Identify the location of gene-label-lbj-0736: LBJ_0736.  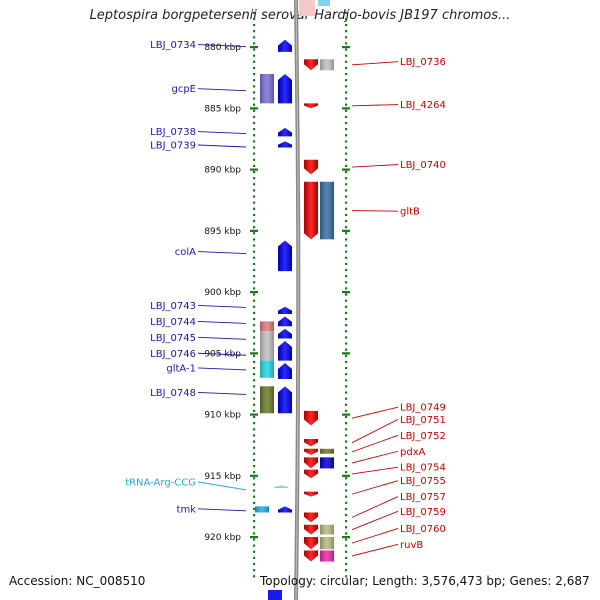
(423, 62).